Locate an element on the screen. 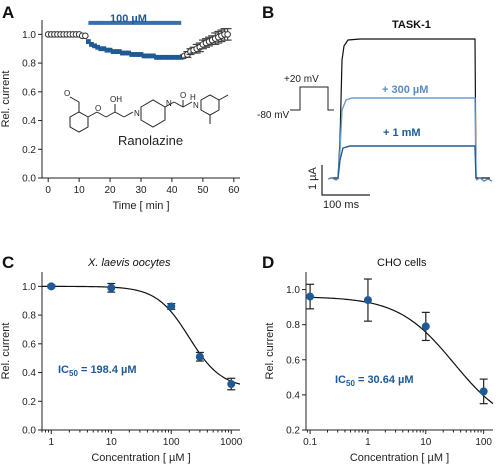  panel-a-y-tick-label: 0.0 is located at coordinates (29, 179).